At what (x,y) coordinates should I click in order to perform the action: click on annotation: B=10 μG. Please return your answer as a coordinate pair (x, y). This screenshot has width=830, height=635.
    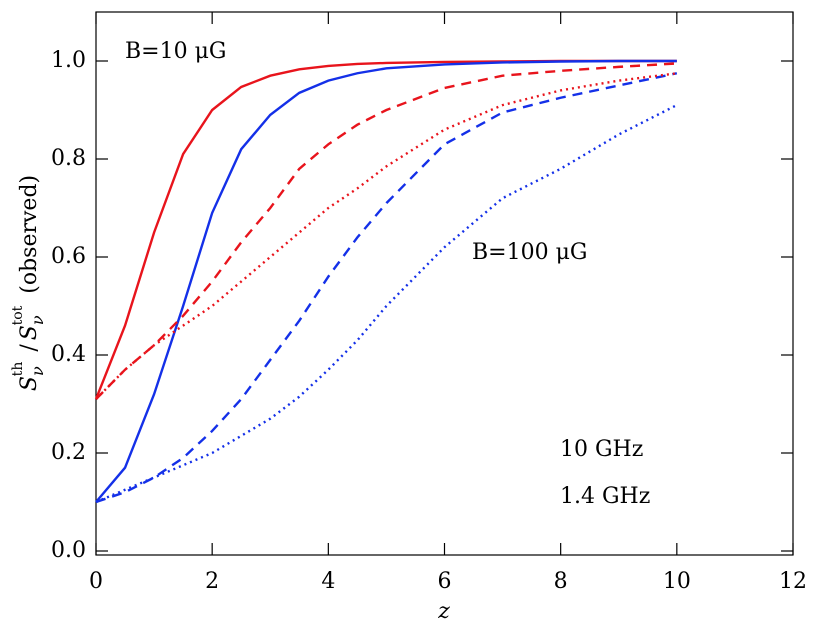
    Looking at the image, I should click on (175, 51).